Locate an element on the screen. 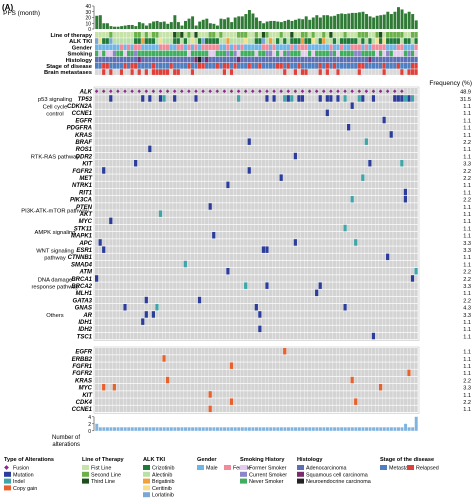 The width and height of the screenshot is (474, 504). frequency-header: Frequency (%) is located at coordinates (450, 83).